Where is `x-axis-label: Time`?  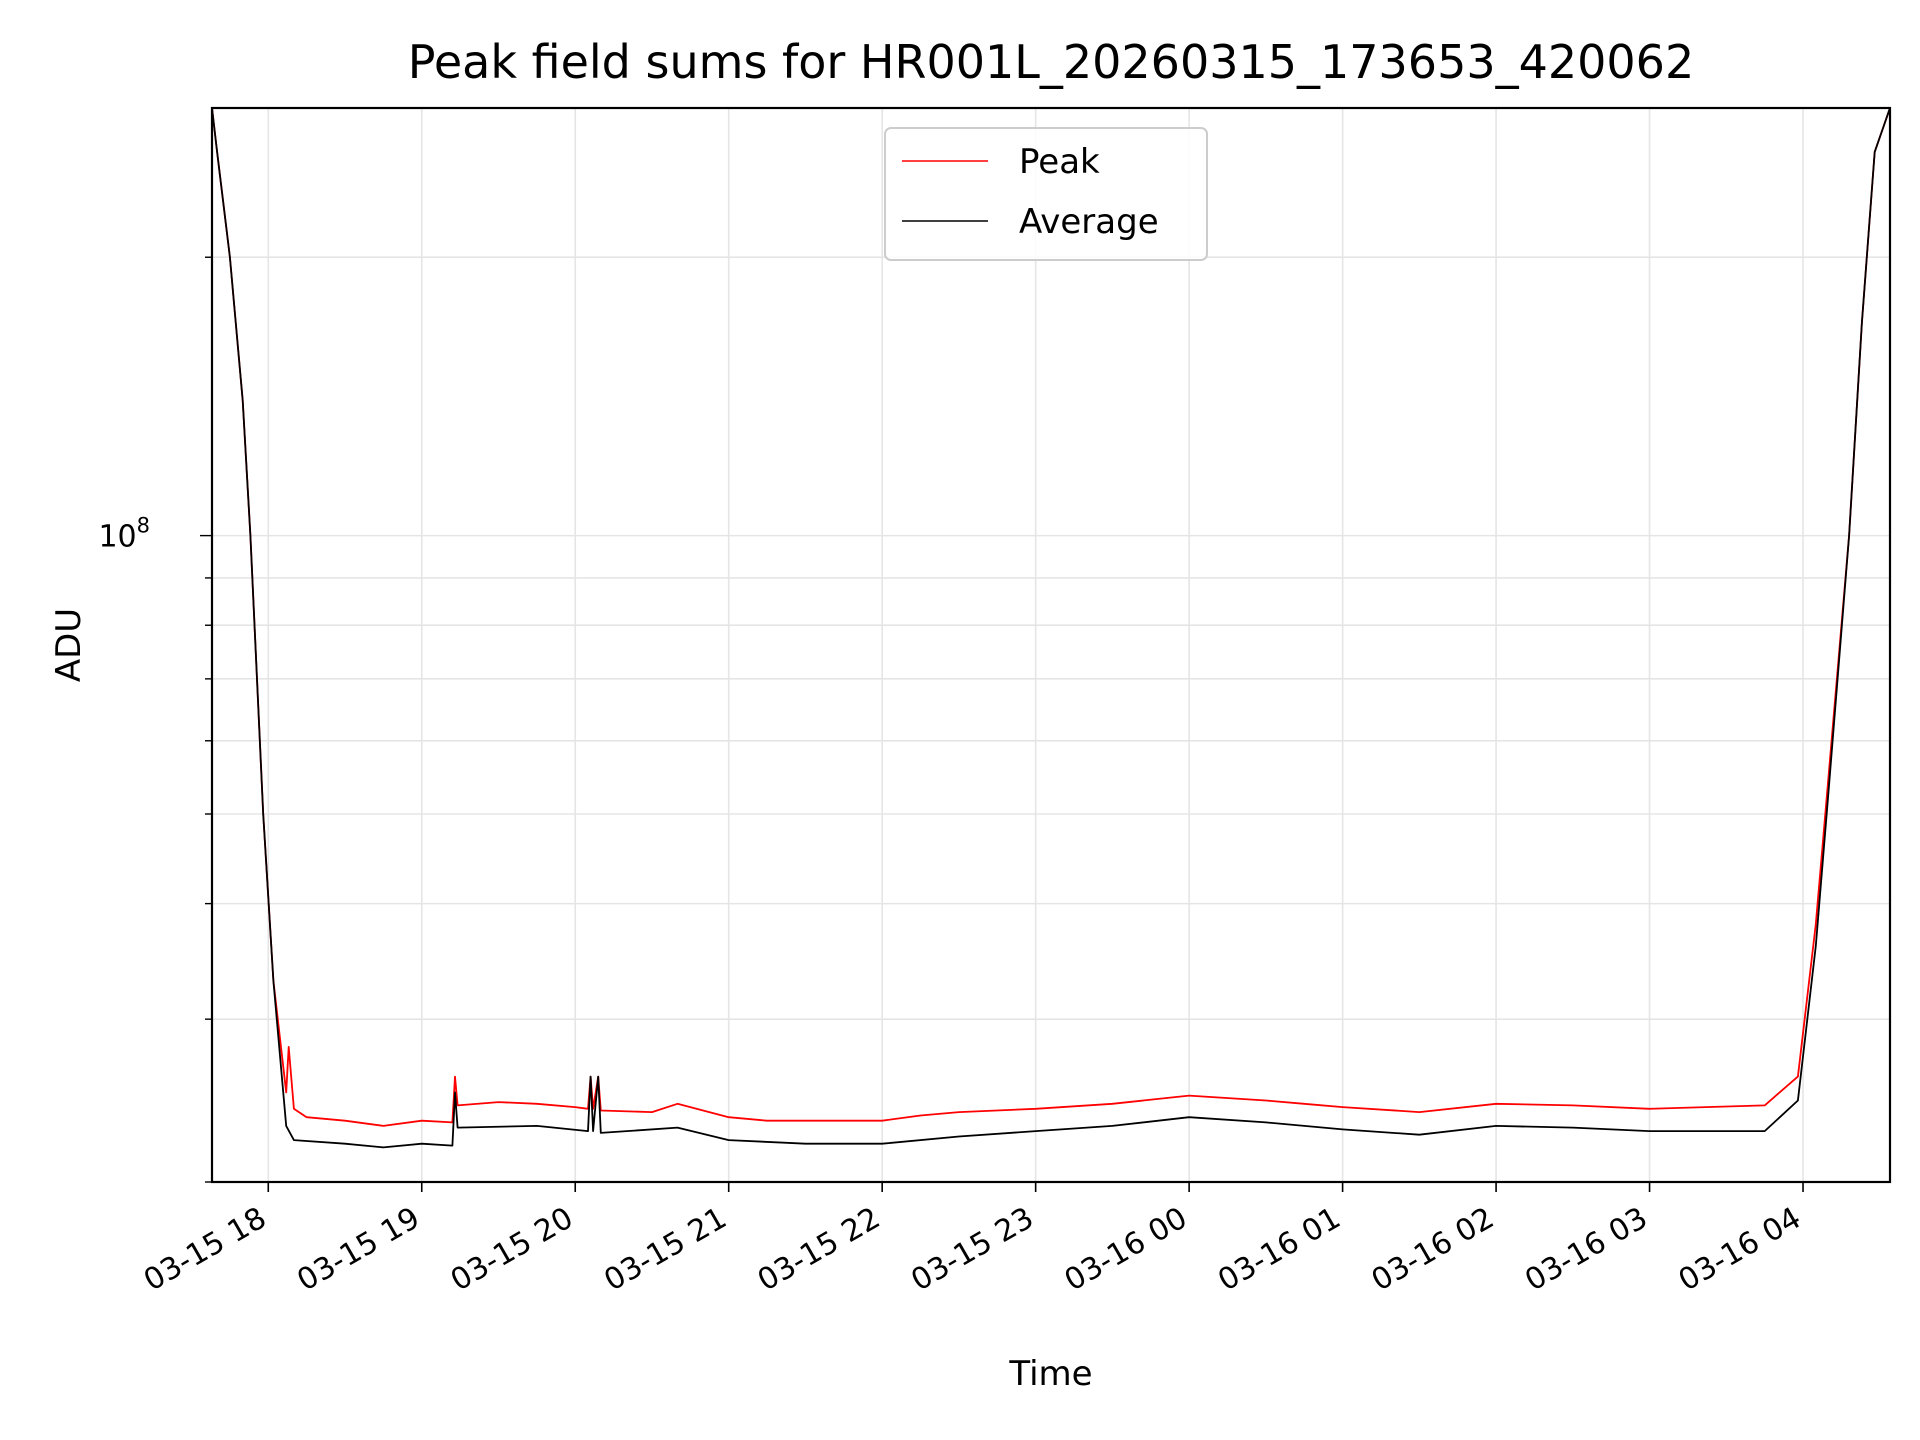
x-axis-label: Time is located at coordinates (1050, 1374).